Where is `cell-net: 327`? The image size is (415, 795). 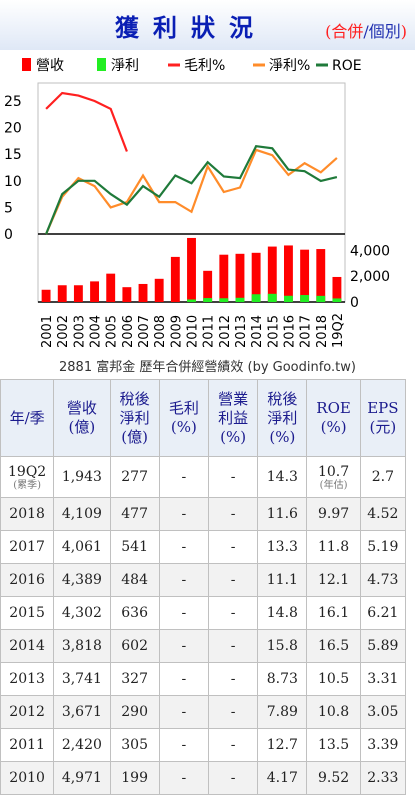
cell-net: 327 is located at coordinates (134, 679).